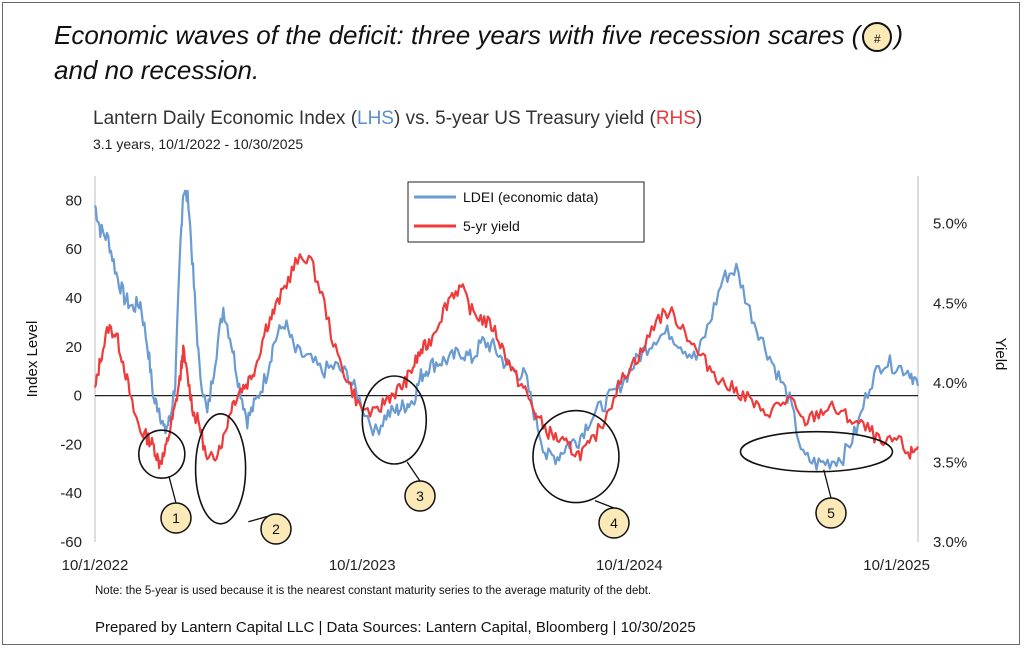  Describe the element at coordinates (32, 359) in the screenshot. I see `y-left-axis-label: Index Level` at that location.